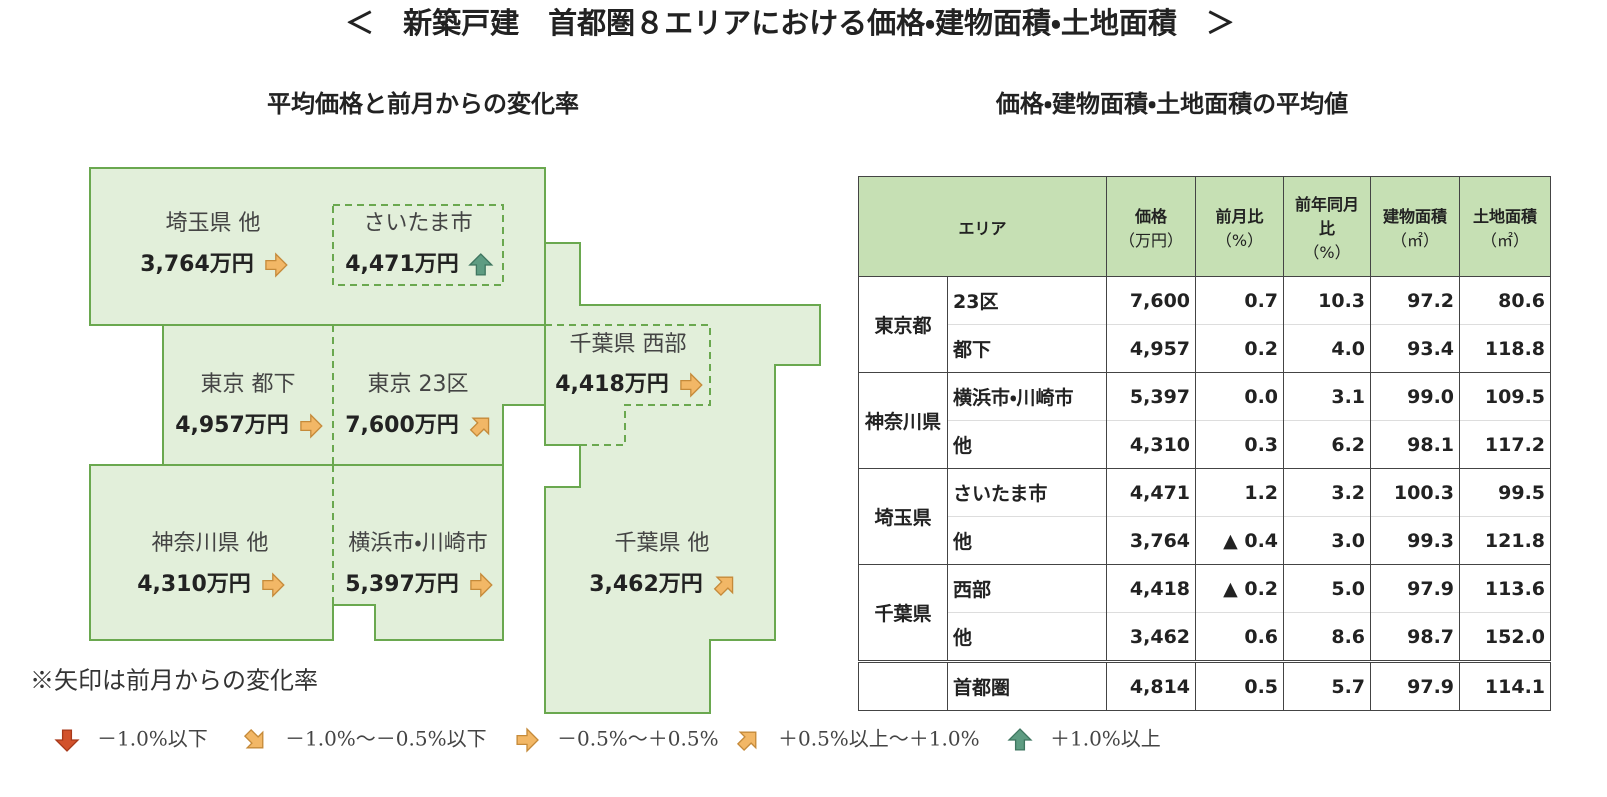 The image size is (1607, 797). I want to click on chiba-west-border, so click(628, 385).